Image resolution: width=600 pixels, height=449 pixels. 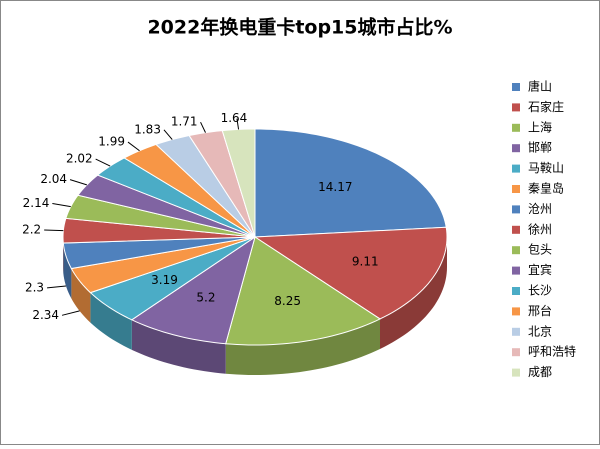 What do you see at coordinates (164, 280) in the screenshot?
I see `data-label: 3.19` at bounding box center [164, 280].